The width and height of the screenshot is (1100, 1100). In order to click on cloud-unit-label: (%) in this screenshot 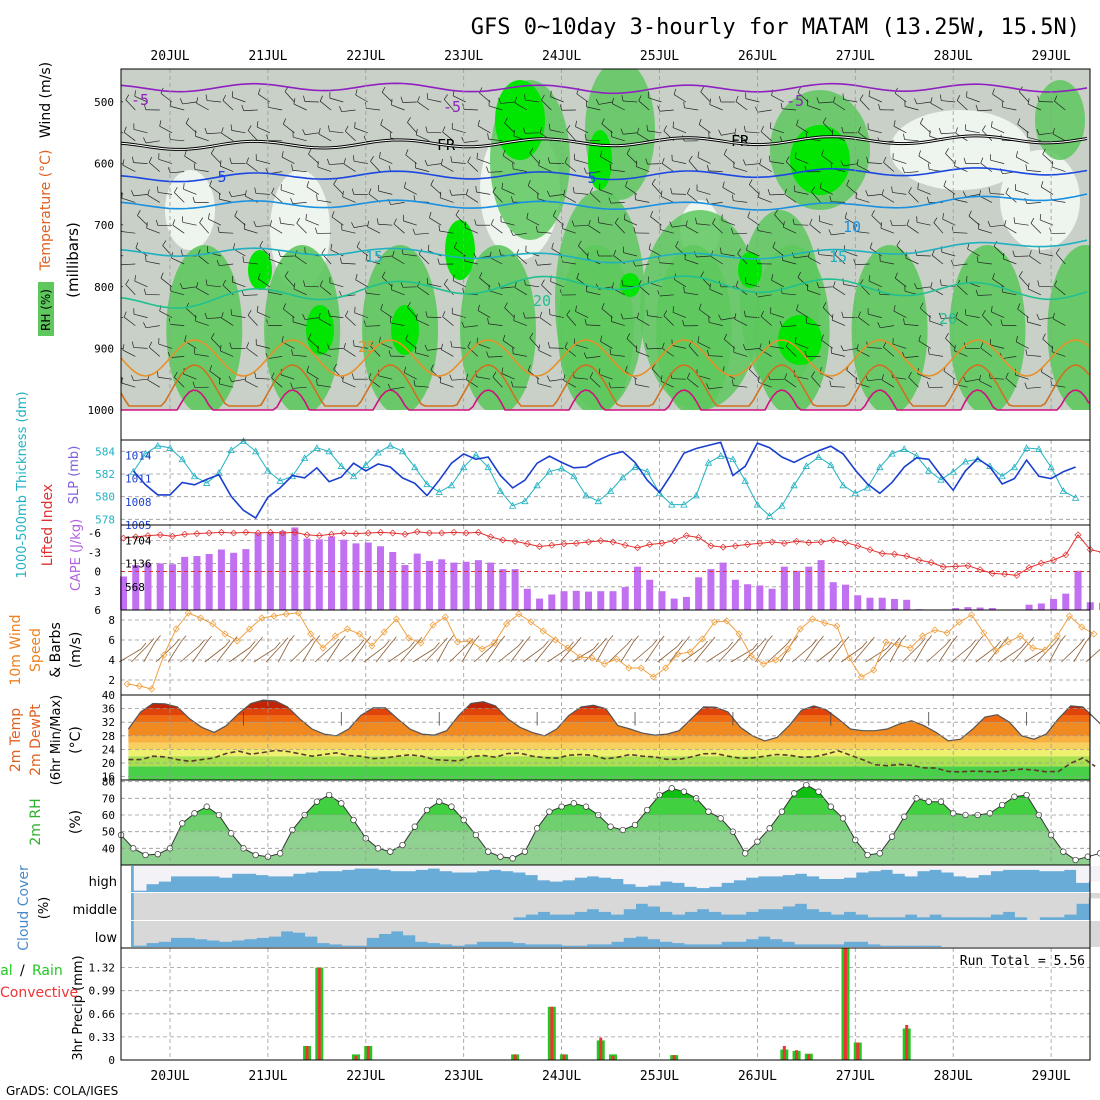, I will do `click(44, 908)`.